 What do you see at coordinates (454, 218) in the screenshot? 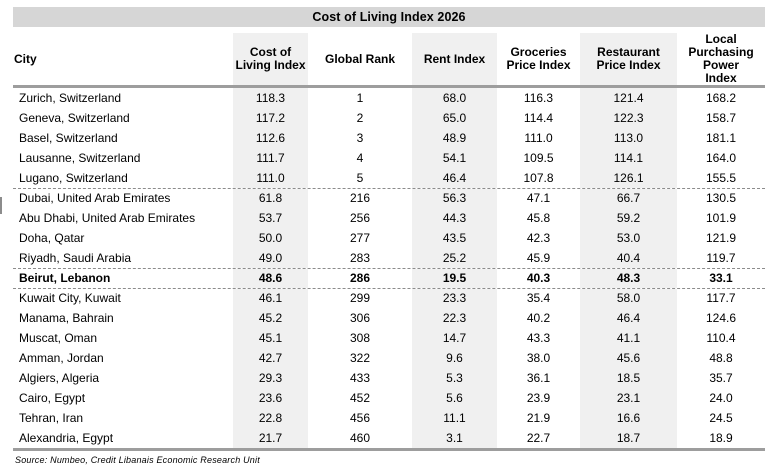
I see `cell-rent-index: 44.3` at bounding box center [454, 218].